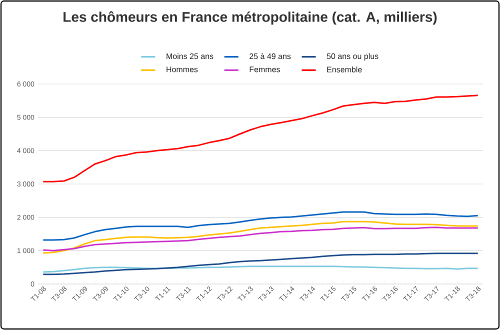  Describe the element at coordinates (344, 69) in the screenshot. I see `legend-label: Ensemble` at that location.